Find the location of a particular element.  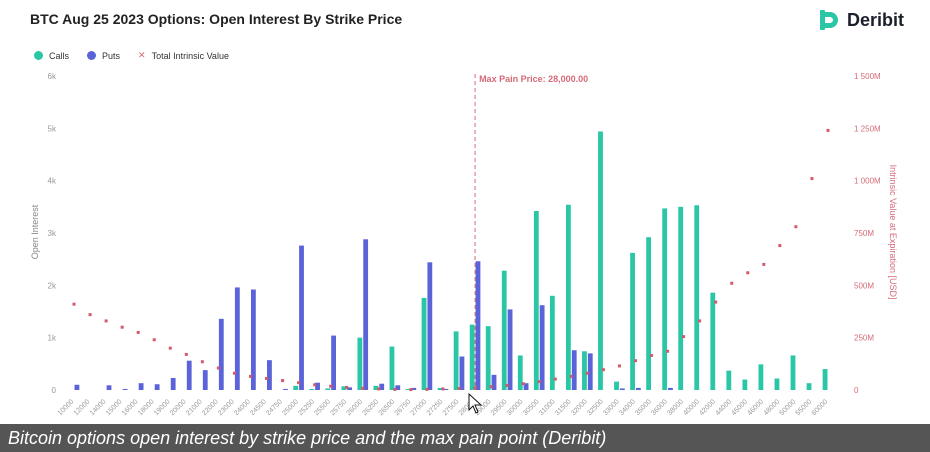

y2-tick-label: 0 is located at coordinates (856, 390).